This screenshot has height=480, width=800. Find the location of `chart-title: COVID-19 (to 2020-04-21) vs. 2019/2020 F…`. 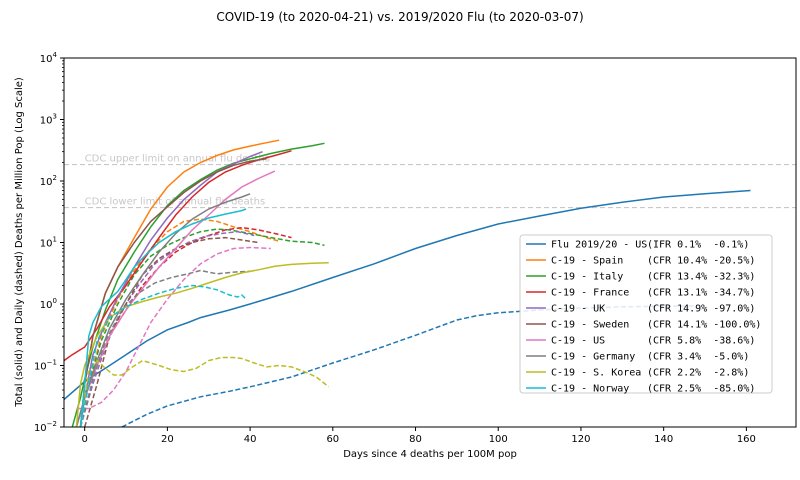

chart-title: COVID-19 (to 2020-04-21) vs. 2019/2020 F… is located at coordinates (399, 17).